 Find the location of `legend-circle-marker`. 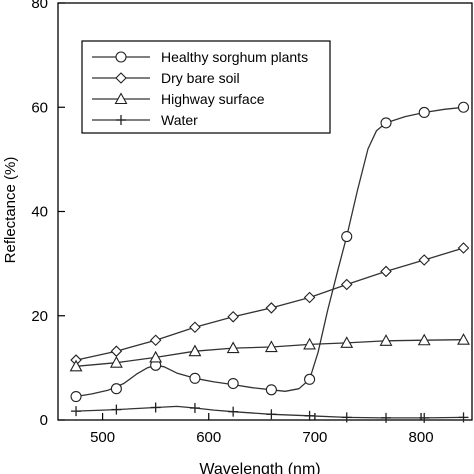

legend-circle-marker is located at coordinates (121, 57).